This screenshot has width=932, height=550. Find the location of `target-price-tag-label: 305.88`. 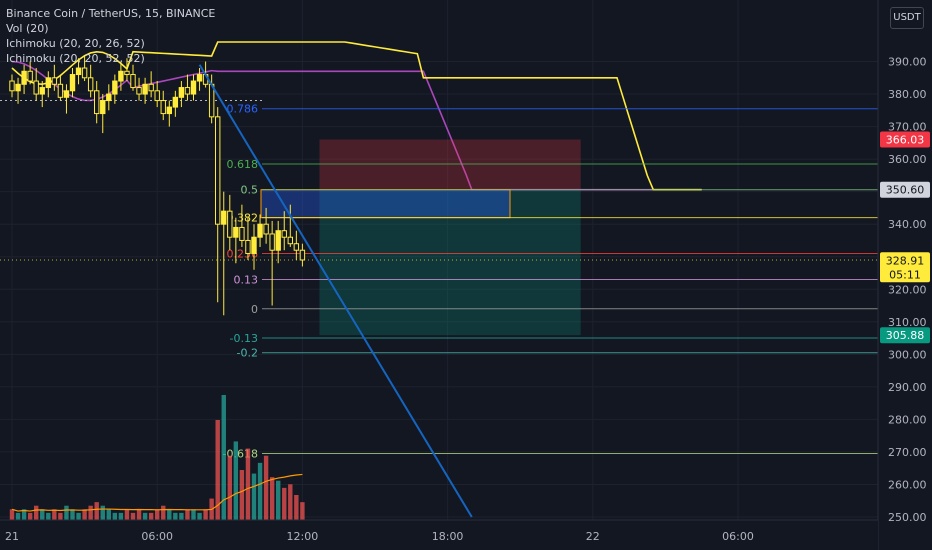

target-price-tag-label: 305.88 is located at coordinates (905, 335).